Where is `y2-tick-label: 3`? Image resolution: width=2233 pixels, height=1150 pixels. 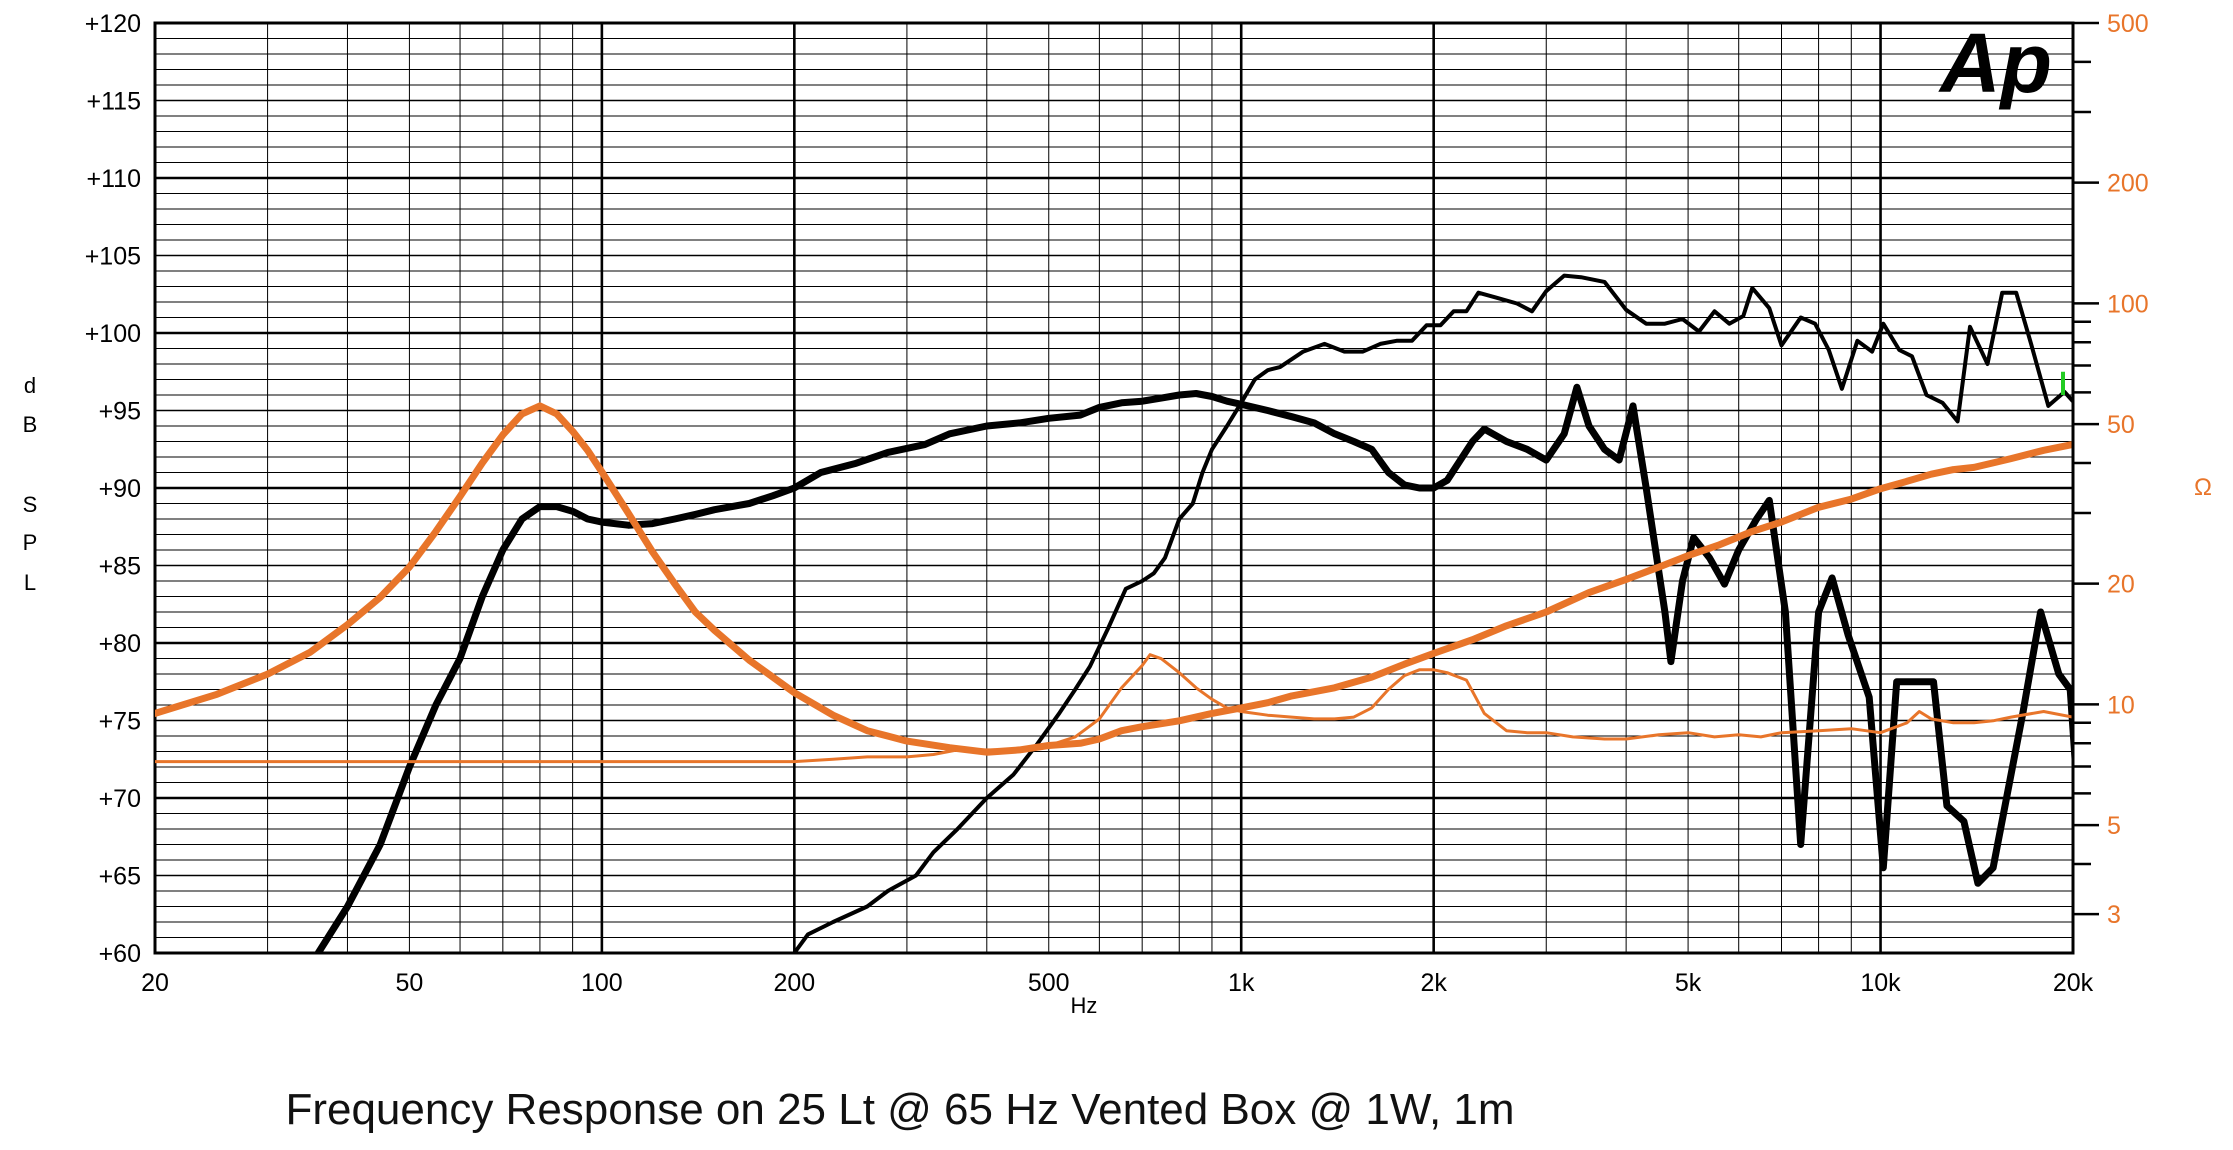
y2-tick-label: 3 is located at coordinates (2114, 915).